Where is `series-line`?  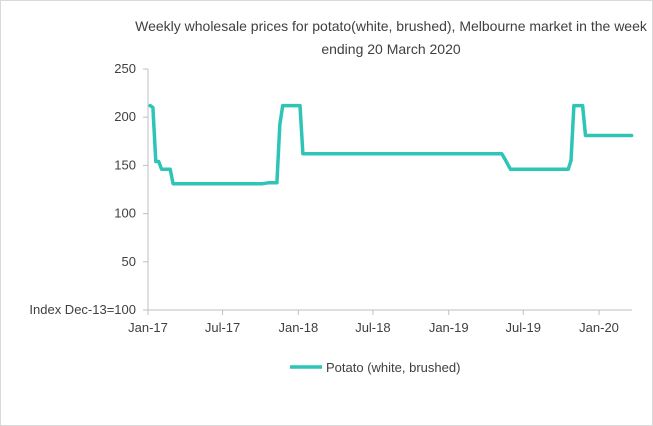 series-line is located at coordinates (391, 144).